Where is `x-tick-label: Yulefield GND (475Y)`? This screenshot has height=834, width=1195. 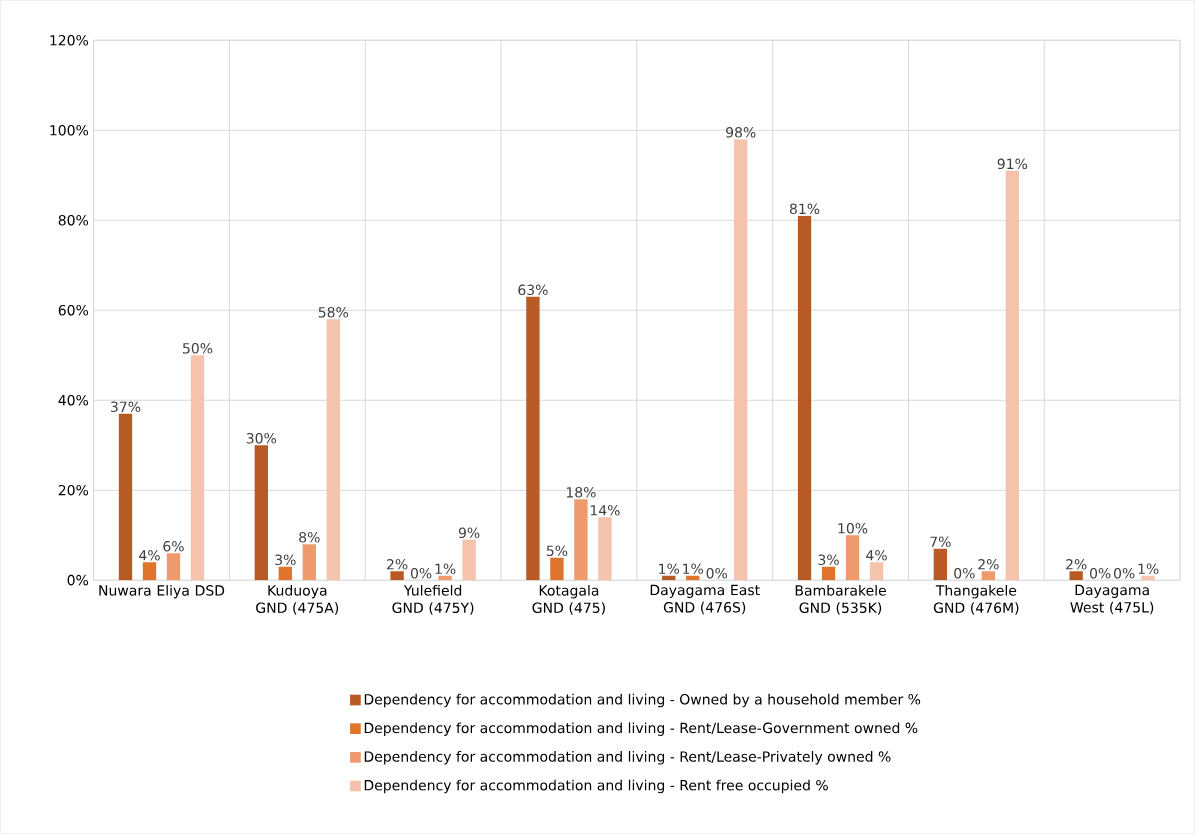 x-tick-label: Yulefield GND (475Y) is located at coordinates (433, 600).